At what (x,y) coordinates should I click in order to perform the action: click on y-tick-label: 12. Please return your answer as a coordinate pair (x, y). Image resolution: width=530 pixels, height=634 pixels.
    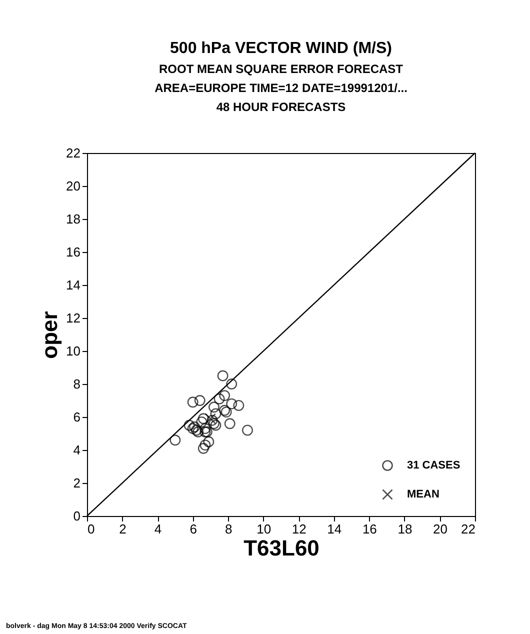
    Looking at the image, I should click on (73, 318).